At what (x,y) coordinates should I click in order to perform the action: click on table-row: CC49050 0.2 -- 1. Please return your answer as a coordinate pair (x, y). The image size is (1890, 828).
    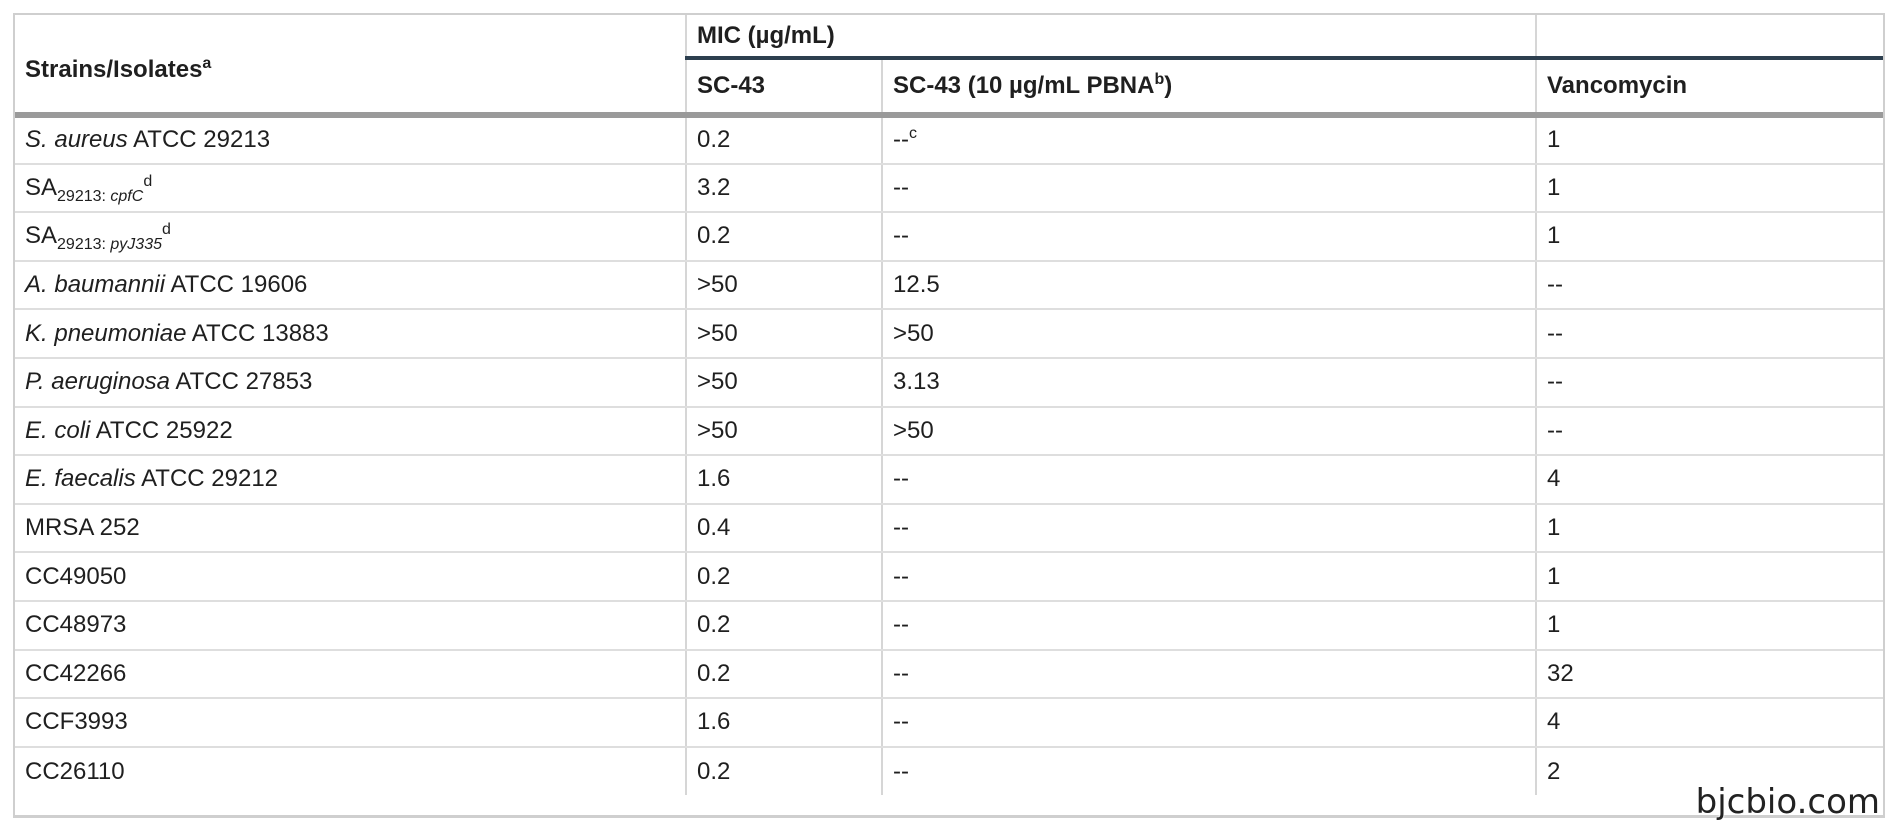
    Looking at the image, I should click on (949, 577).